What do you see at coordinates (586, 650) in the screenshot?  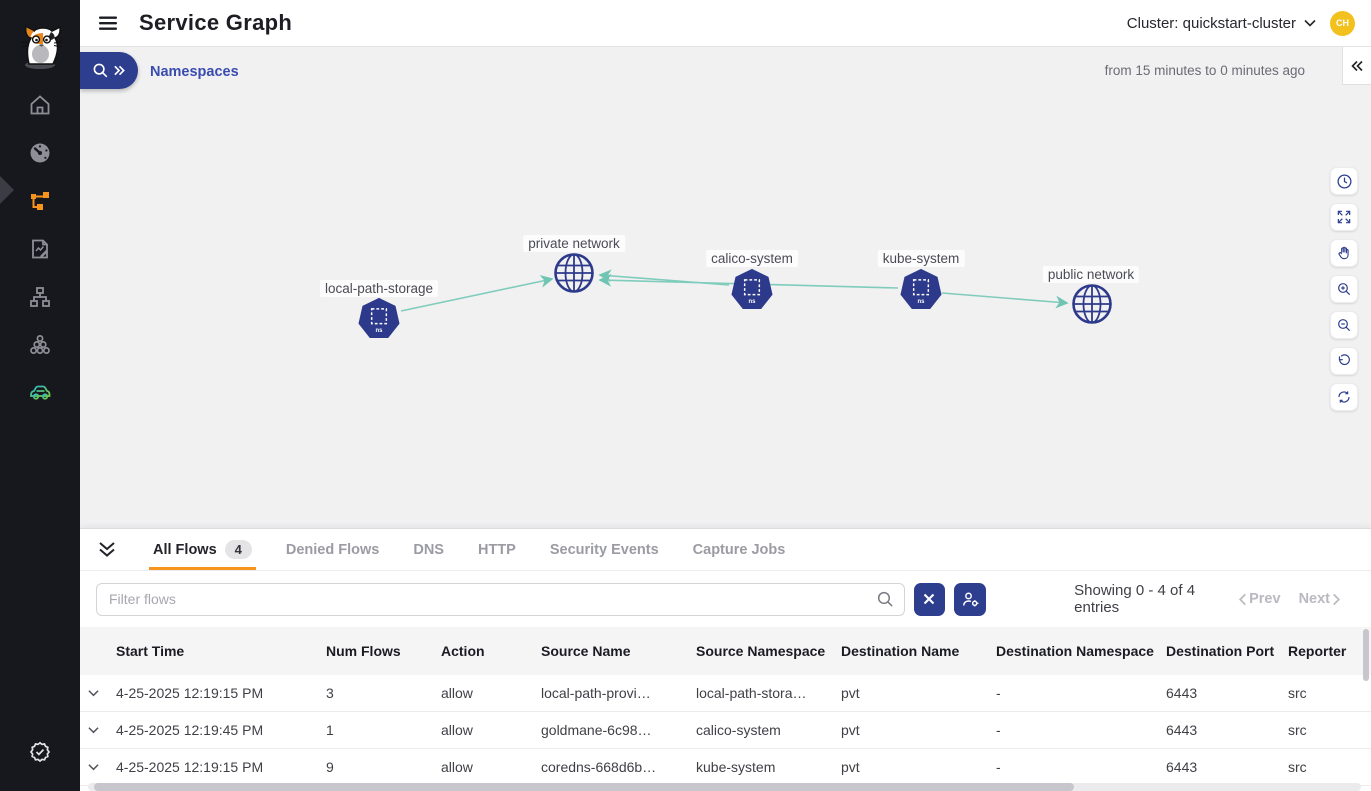 I see `col-source-name: Source Name` at bounding box center [586, 650].